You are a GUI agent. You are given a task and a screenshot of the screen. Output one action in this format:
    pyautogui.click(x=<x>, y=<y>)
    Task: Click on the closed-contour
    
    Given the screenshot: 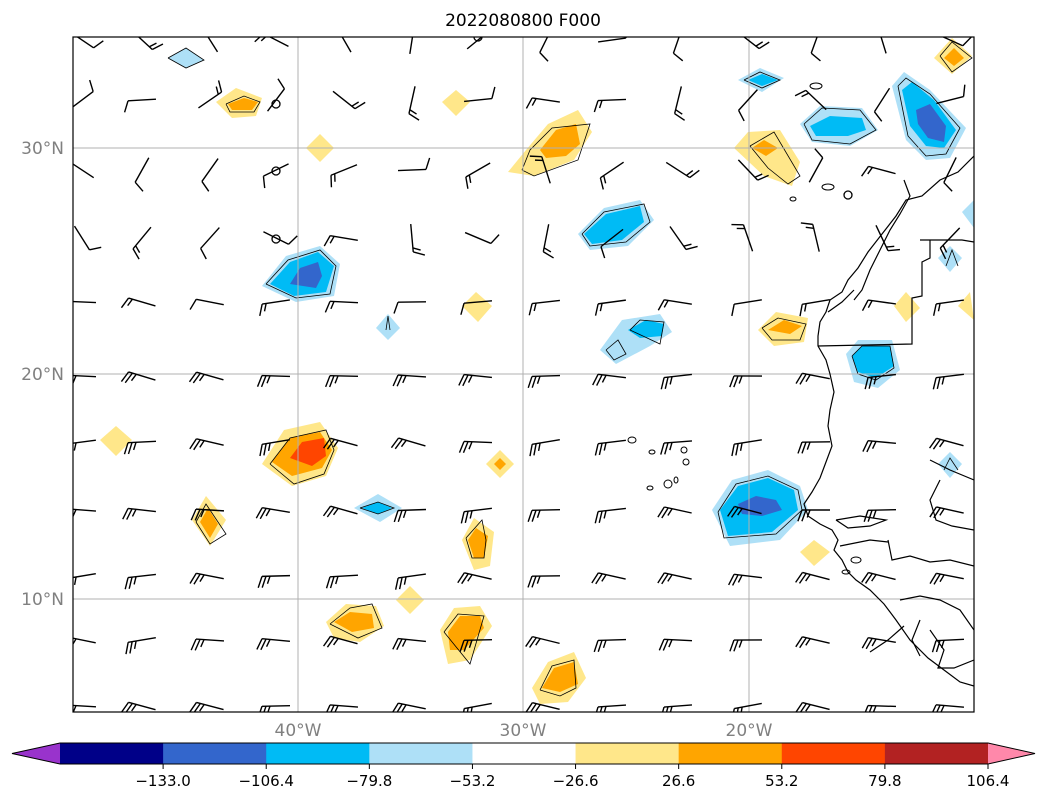 What is the action you would take?
    pyautogui.click(x=276, y=239)
    